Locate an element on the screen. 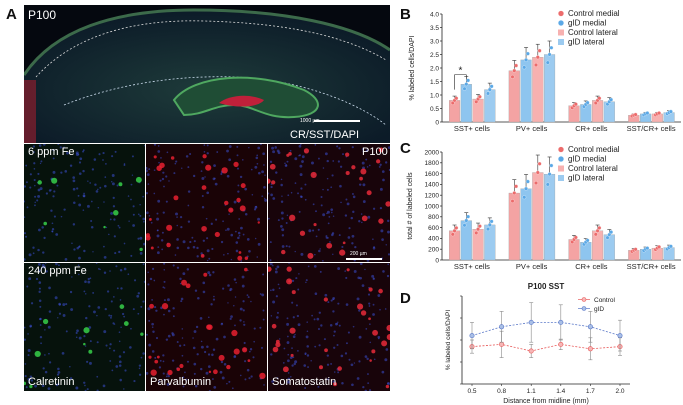 The height and width of the screenshot is (405, 683). panel-label-b: B is located at coordinates (405, 14).